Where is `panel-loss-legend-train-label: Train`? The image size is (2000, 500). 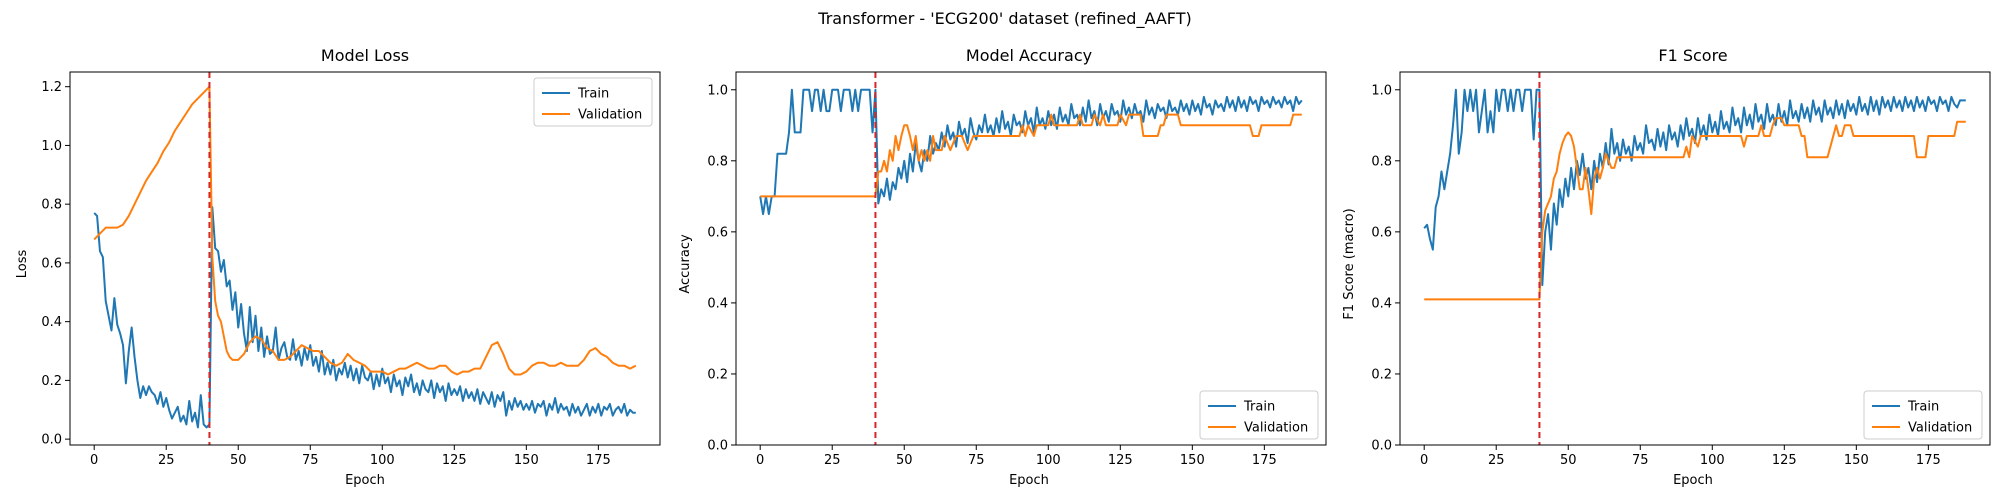
panel-loss-legend-train-label: Train is located at coordinates (593, 94).